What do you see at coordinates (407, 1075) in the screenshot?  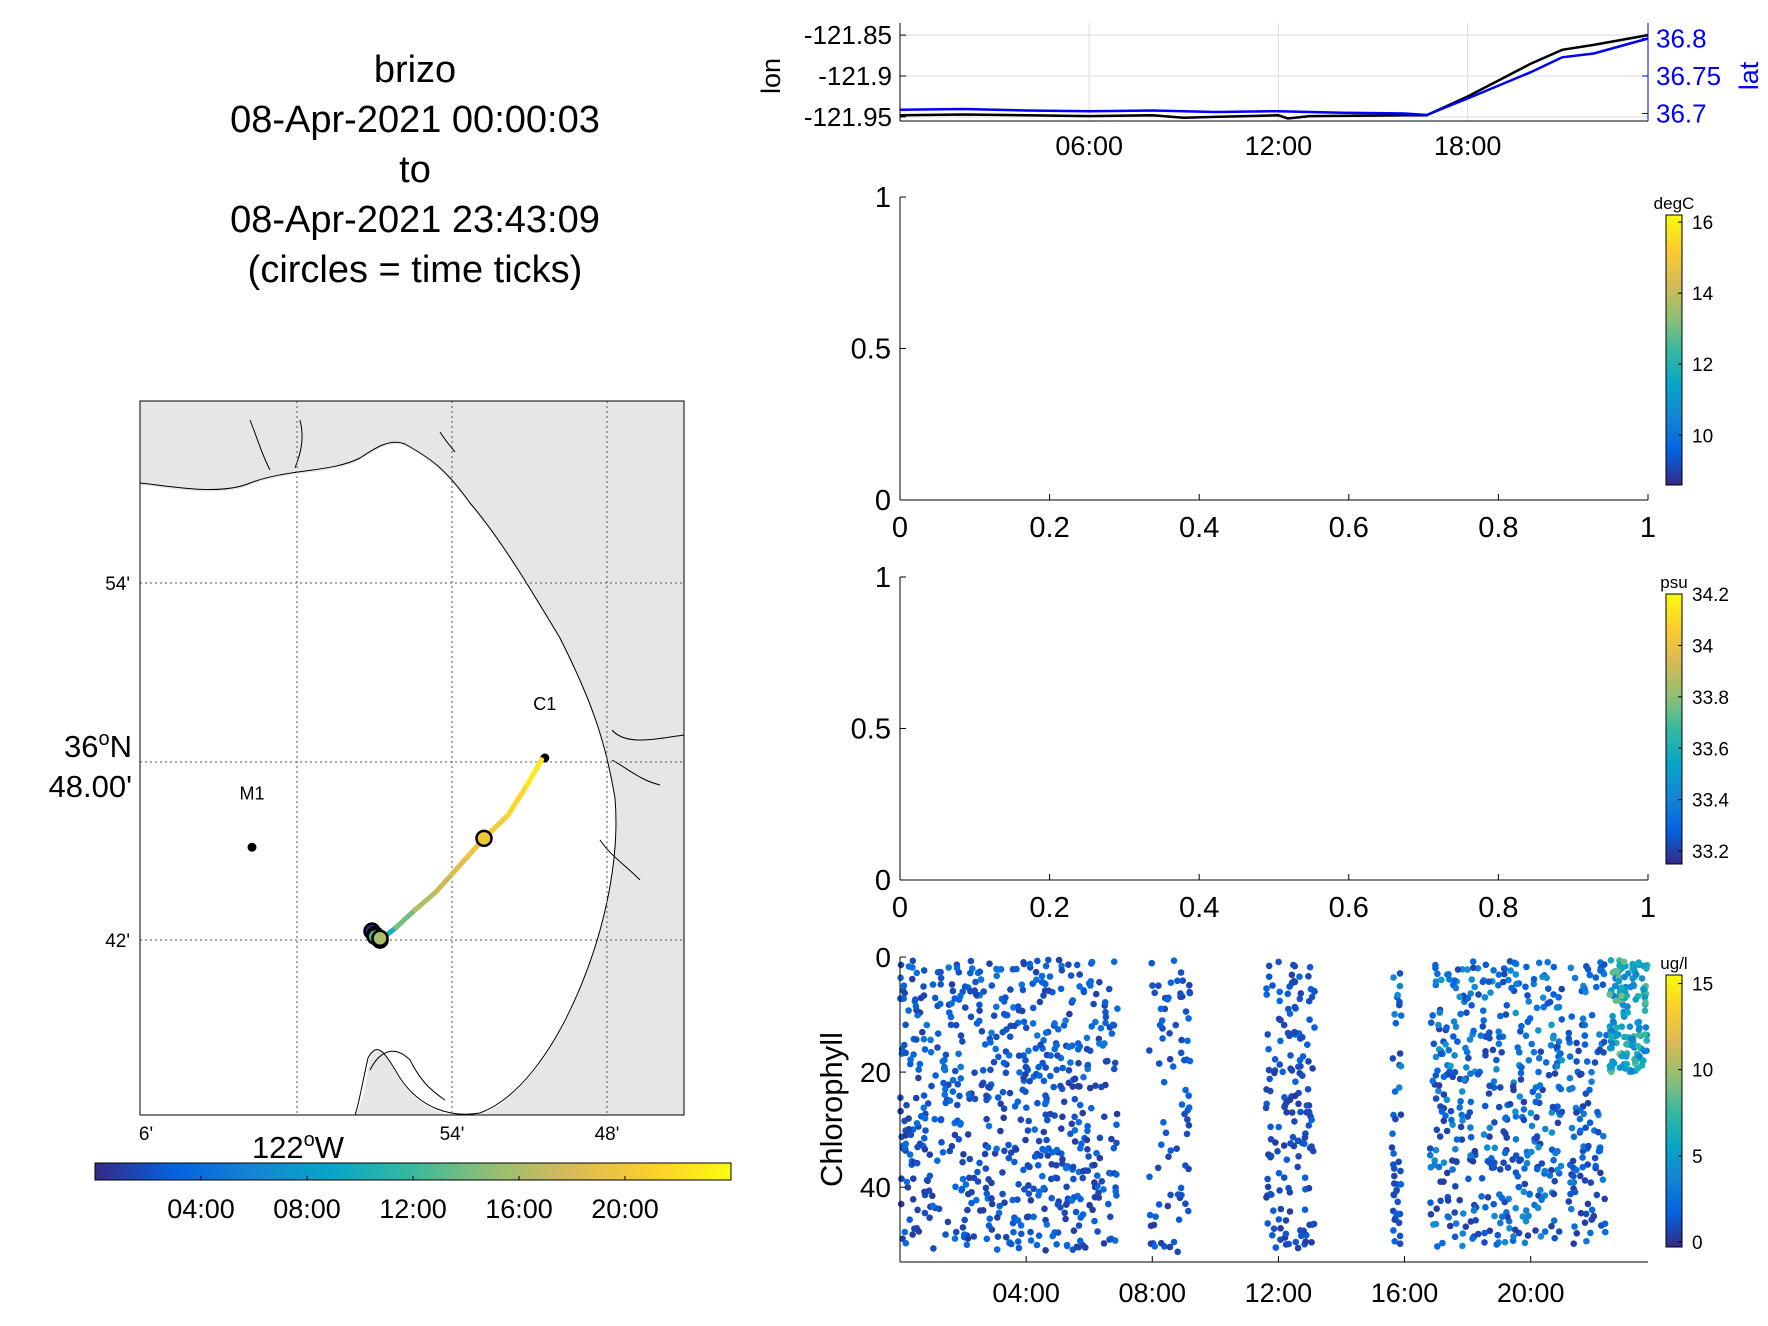 I see `map-peninsula` at bounding box center [407, 1075].